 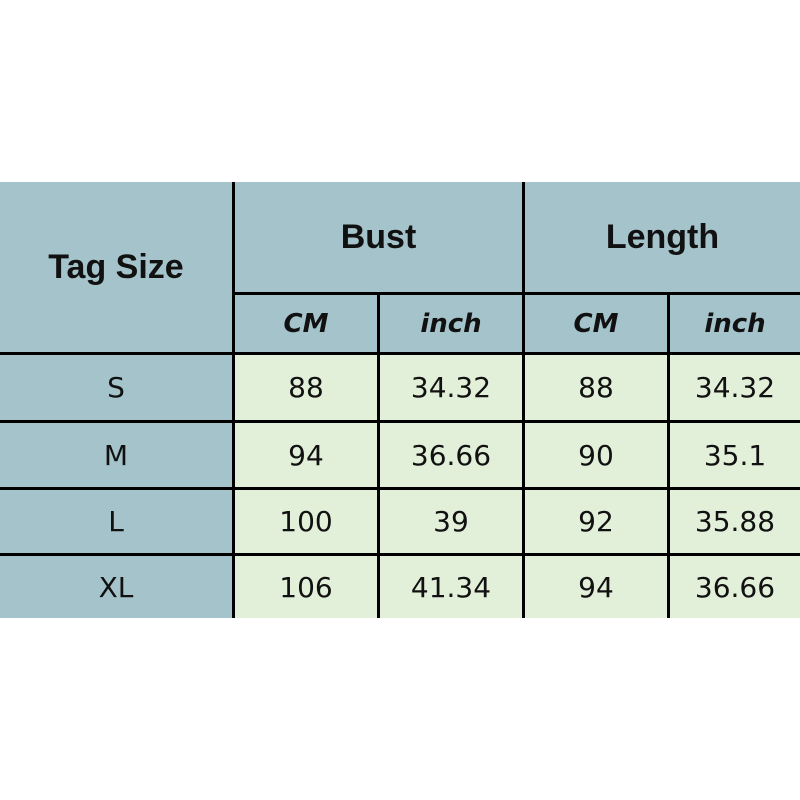 What do you see at coordinates (733, 520) in the screenshot?
I see `value-cell: 35.88` at bounding box center [733, 520].